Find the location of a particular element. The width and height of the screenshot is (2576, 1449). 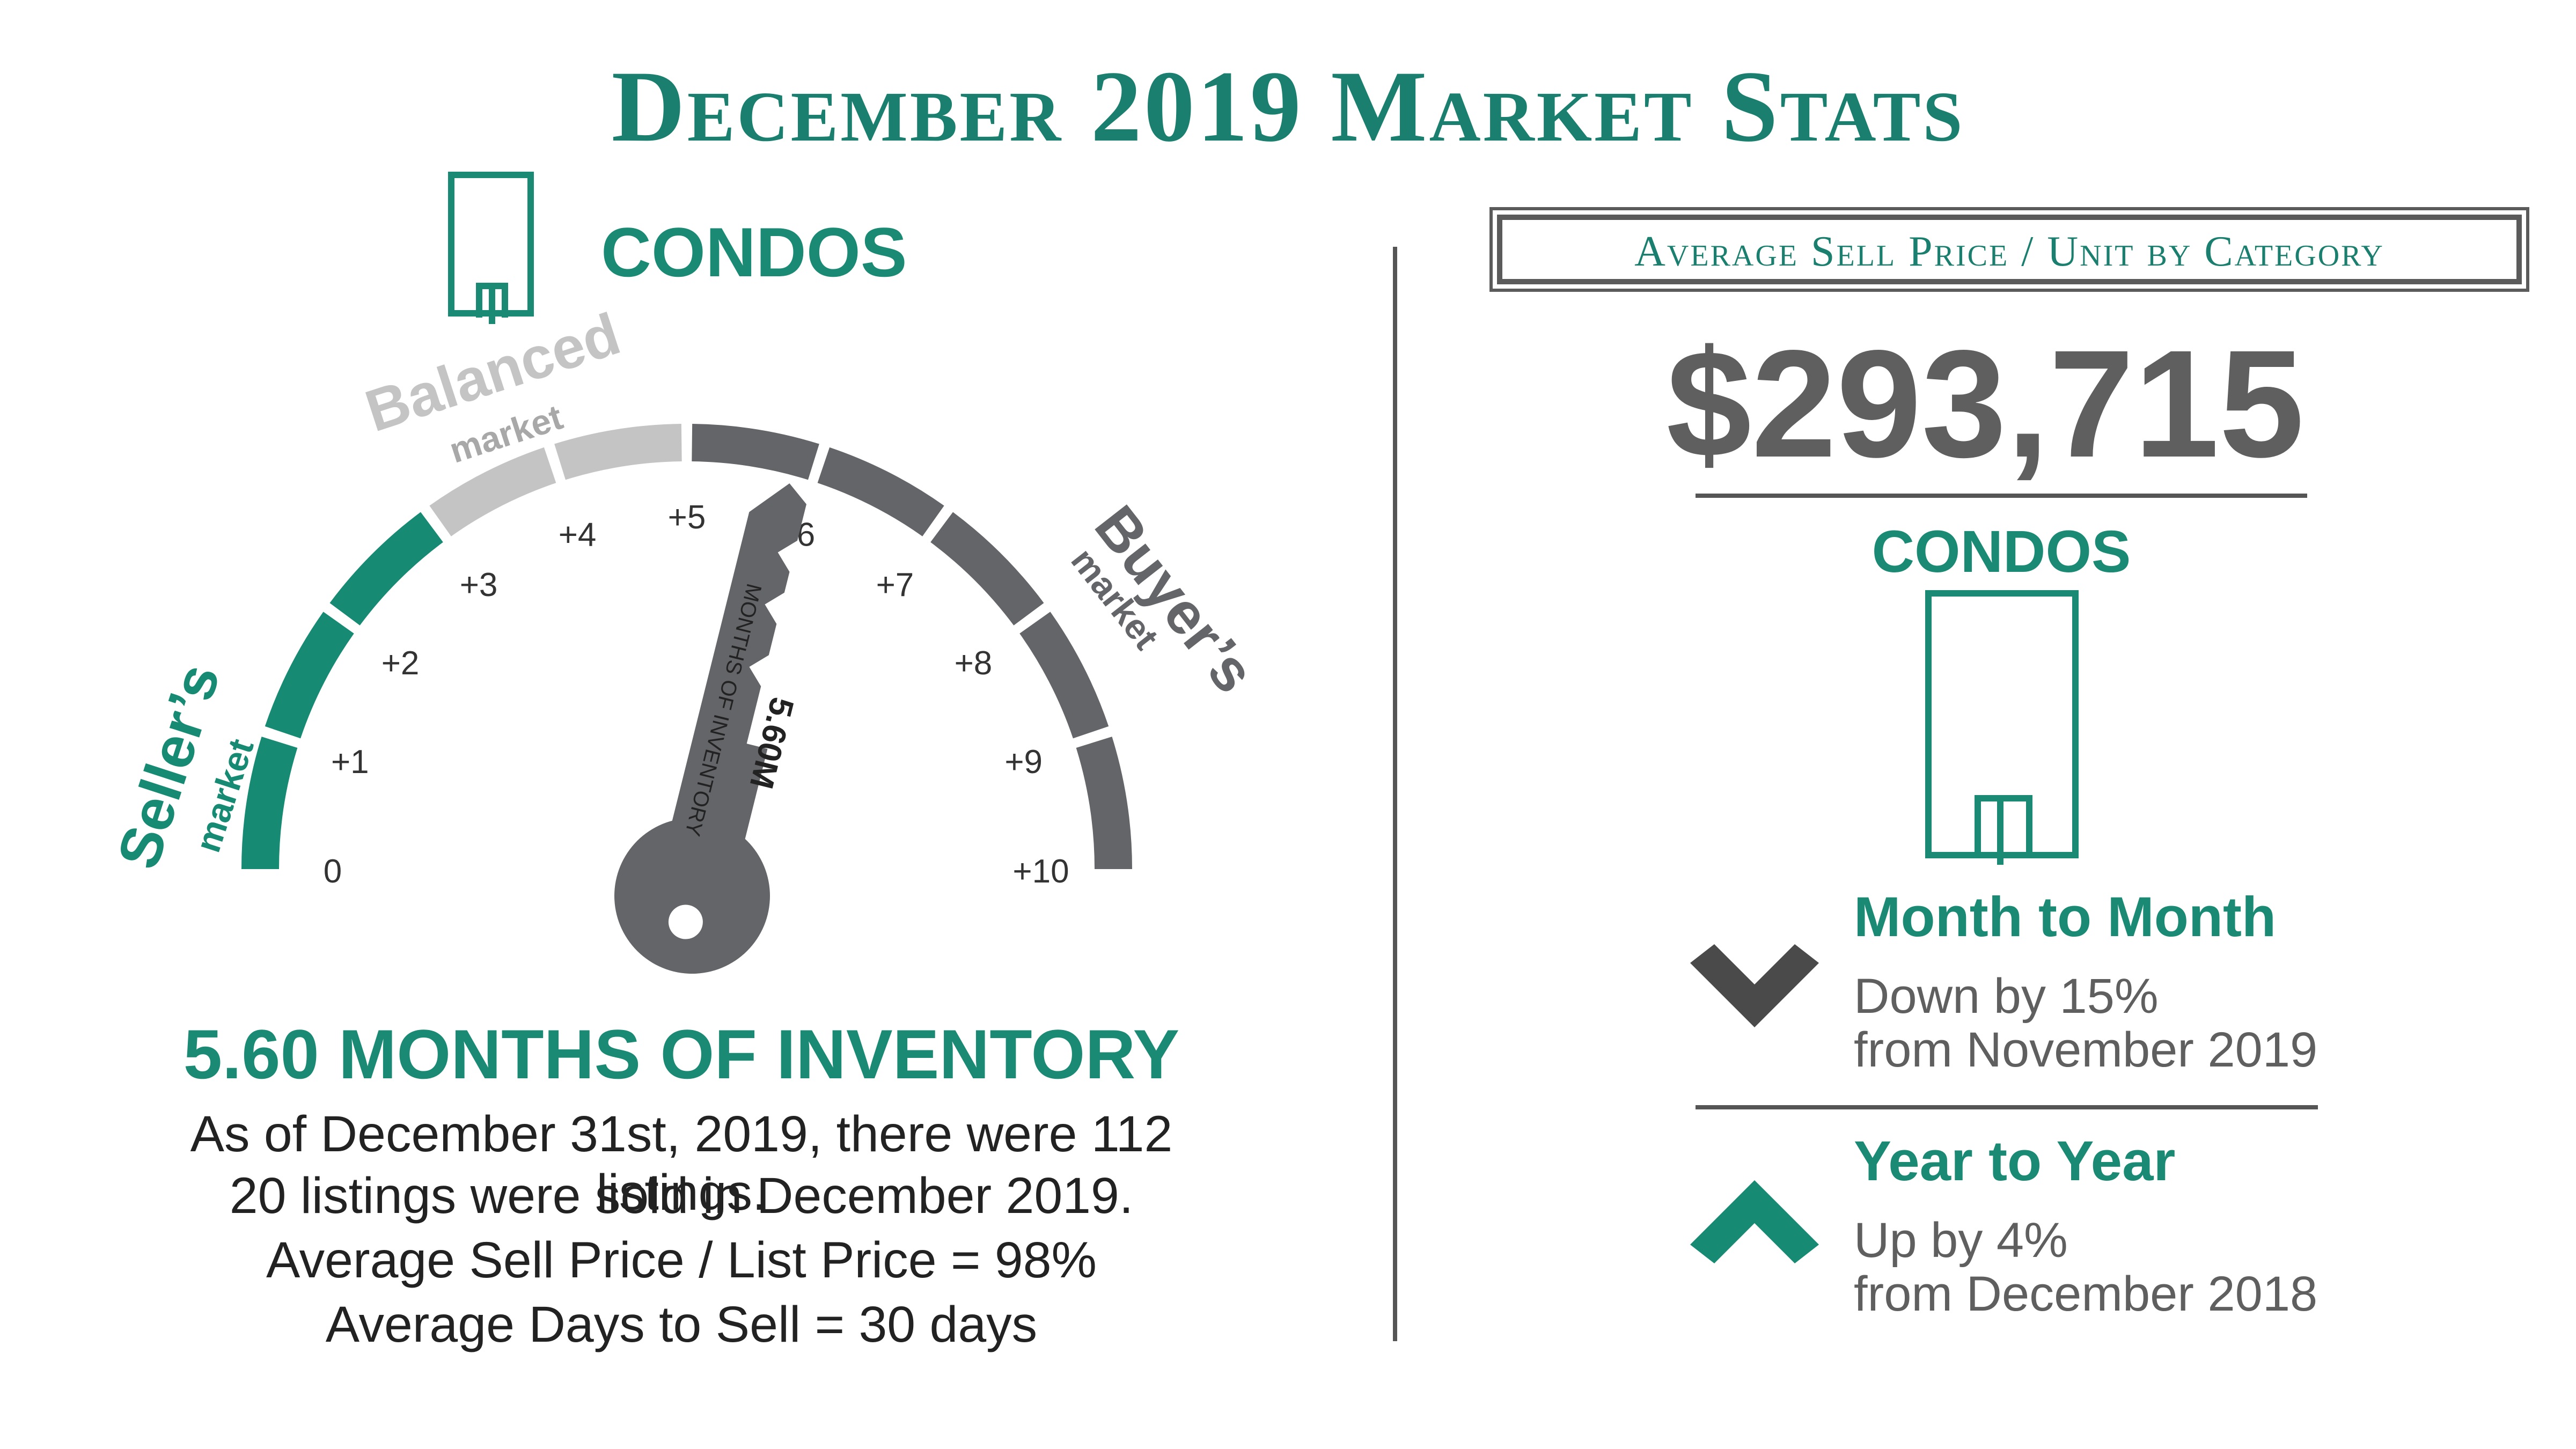

gauge-tick-label: +5 is located at coordinates (687, 517).